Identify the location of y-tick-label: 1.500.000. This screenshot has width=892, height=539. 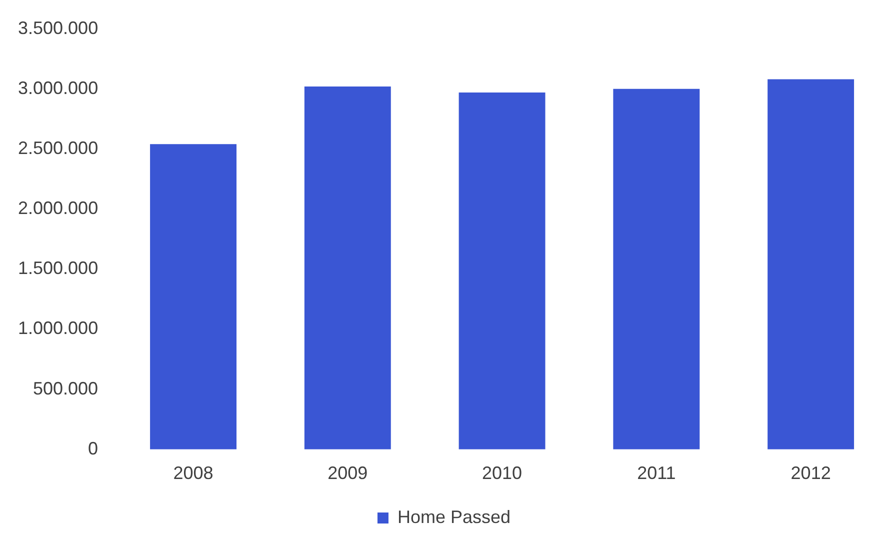
(58, 268).